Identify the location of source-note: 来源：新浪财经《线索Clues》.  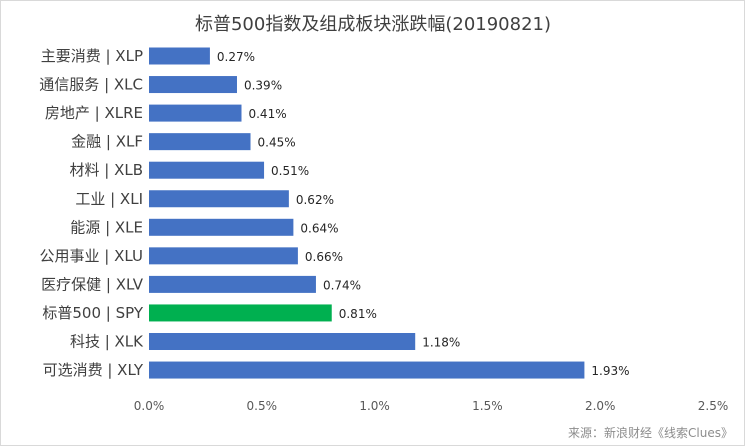
(650, 432).